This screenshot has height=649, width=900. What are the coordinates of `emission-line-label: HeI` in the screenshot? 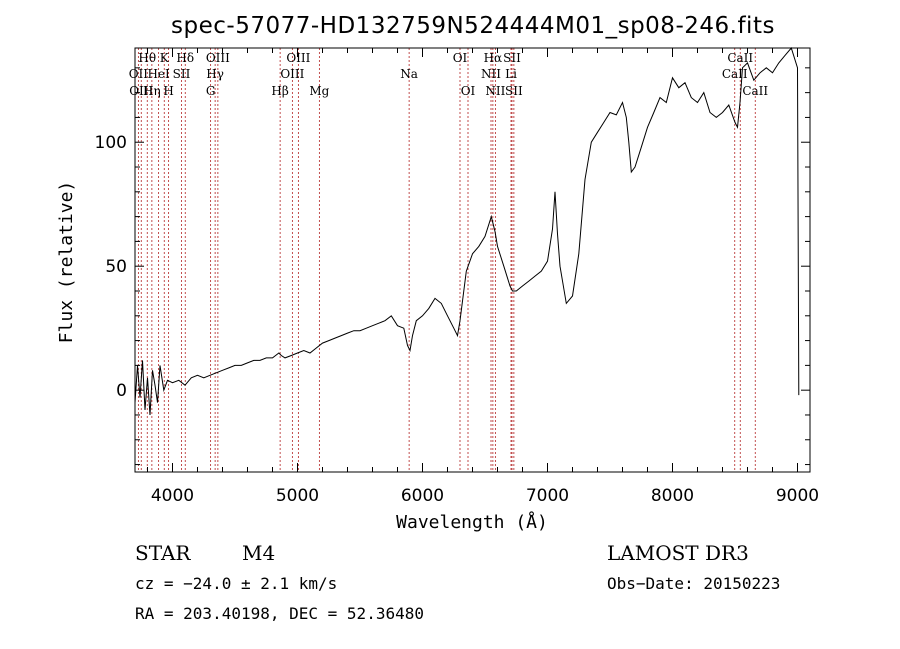 It's located at (158, 74).